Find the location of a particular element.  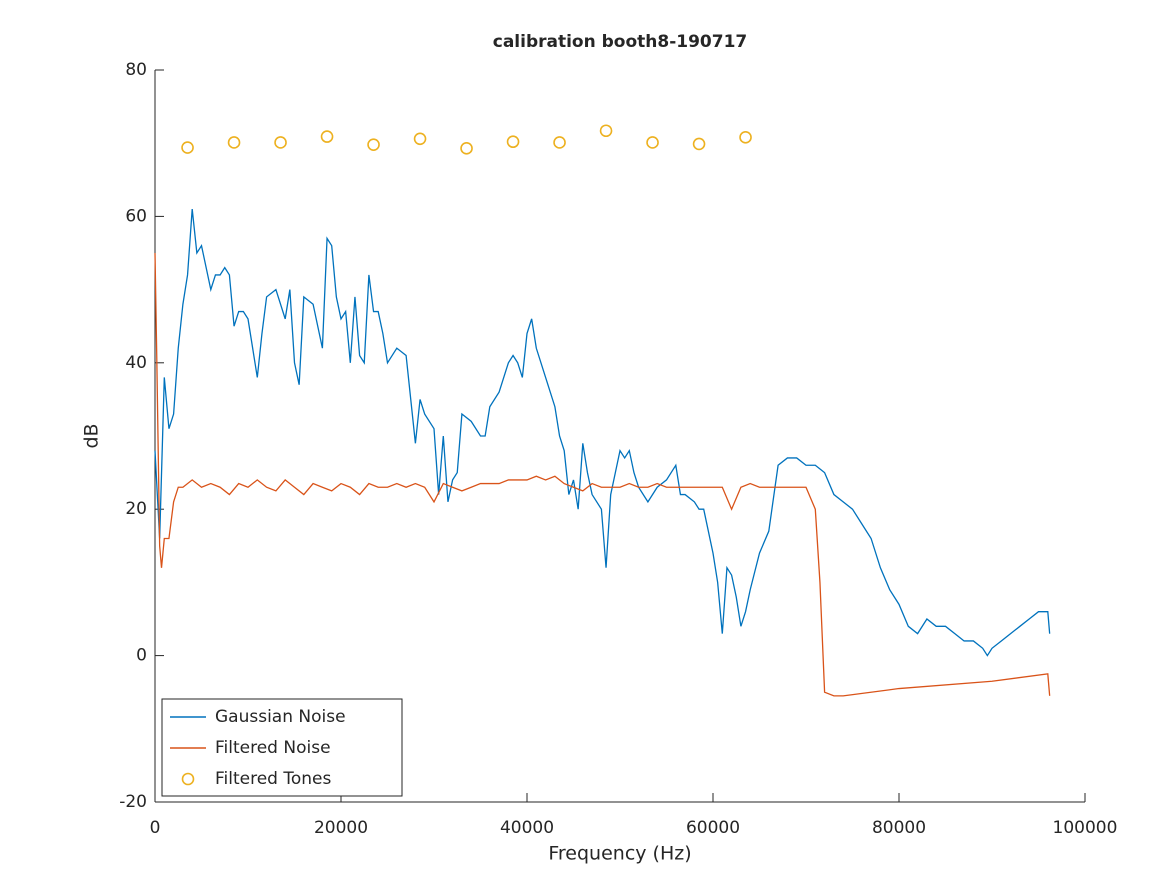

x-tick-label: 100000 is located at coordinates (1085, 828).